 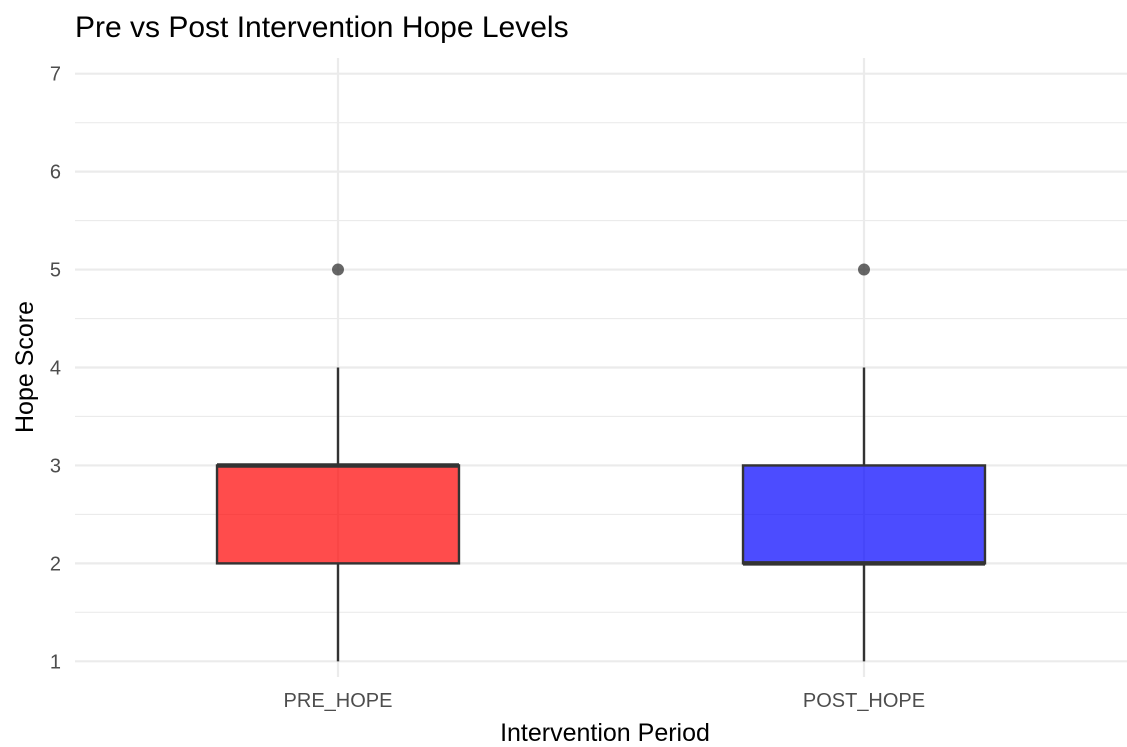 What do you see at coordinates (25, 367) in the screenshot?
I see `y-axis-title: Hope Score` at bounding box center [25, 367].